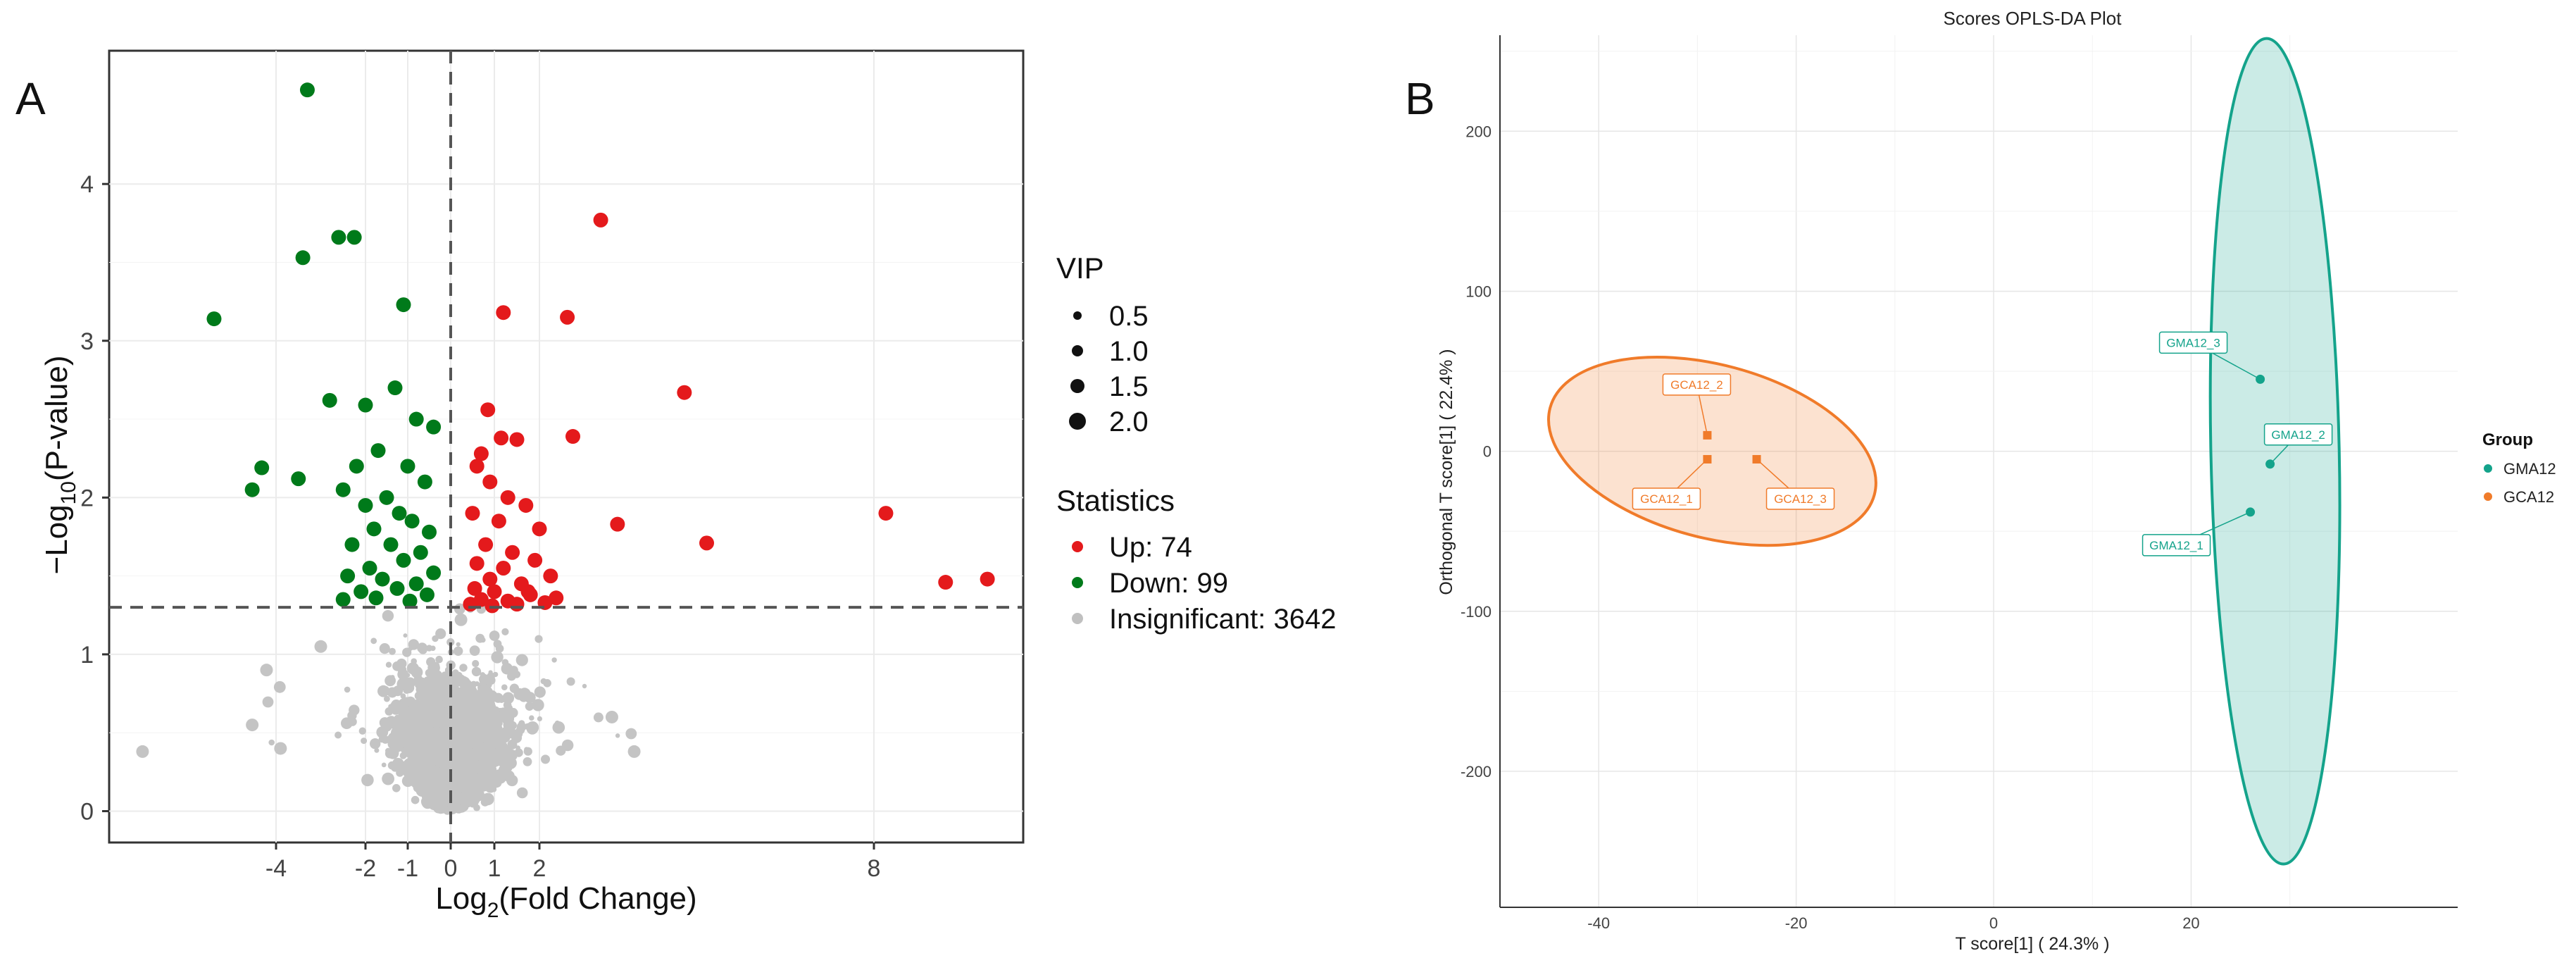  What do you see at coordinates (407, 869) in the screenshot?
I see `volcano-x-tick-label: -1` at bounding box center [407, 869].